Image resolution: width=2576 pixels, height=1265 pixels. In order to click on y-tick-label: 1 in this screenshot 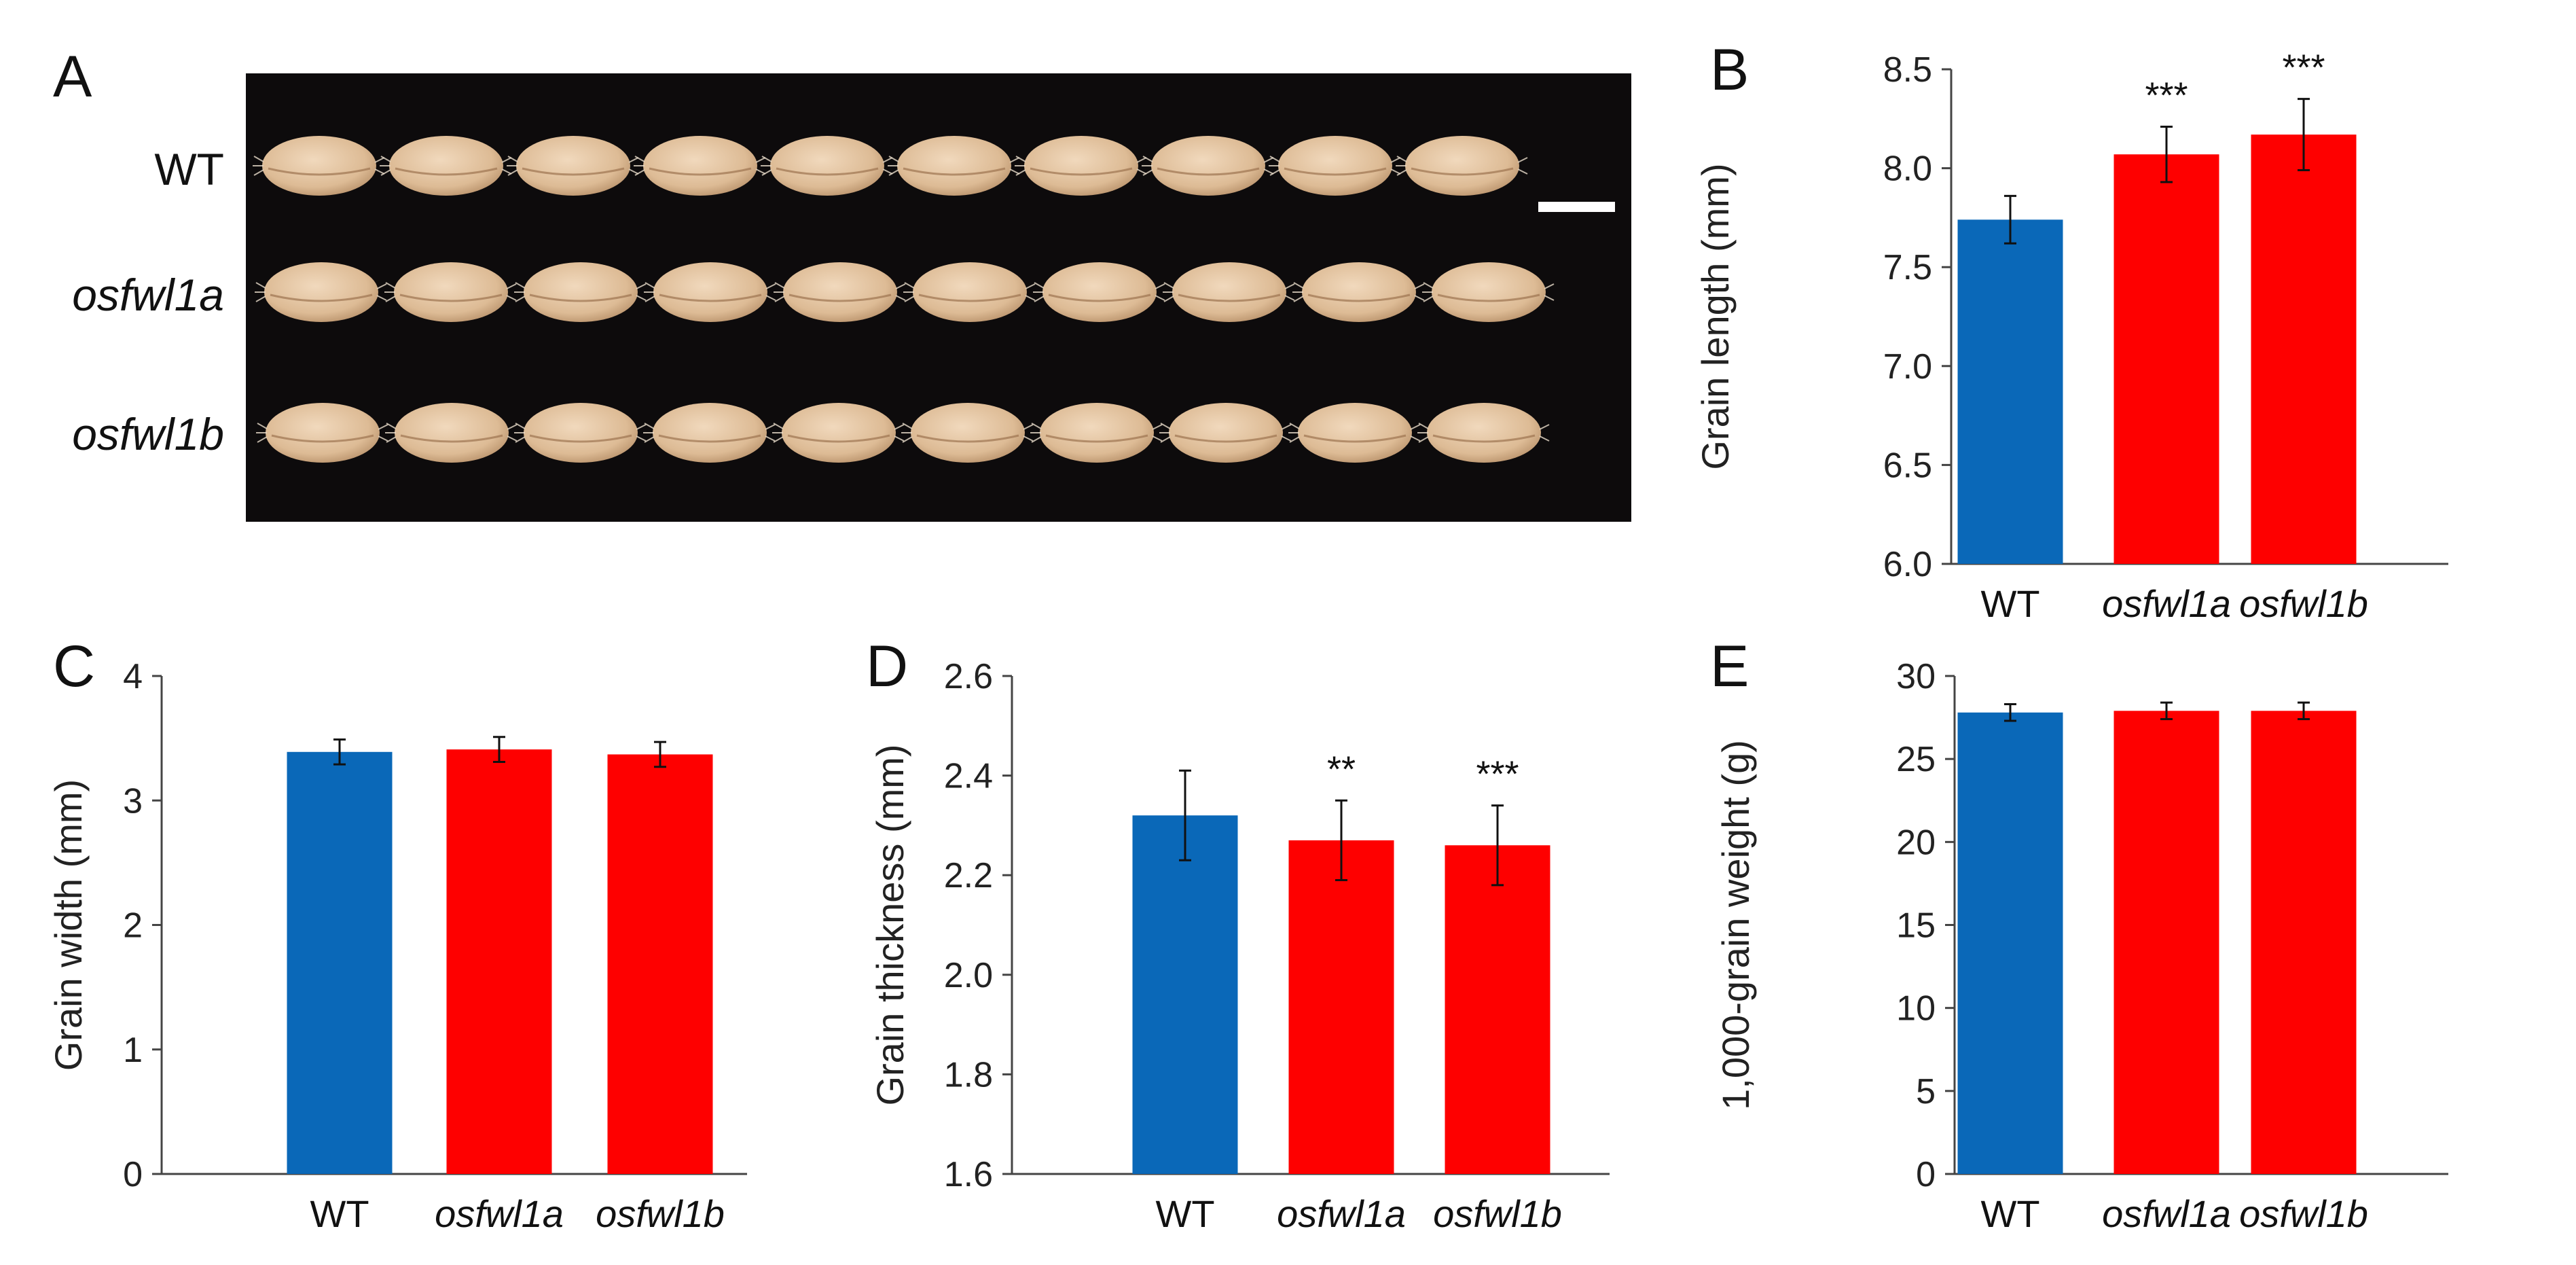, I will do `click(133, 1050)`.